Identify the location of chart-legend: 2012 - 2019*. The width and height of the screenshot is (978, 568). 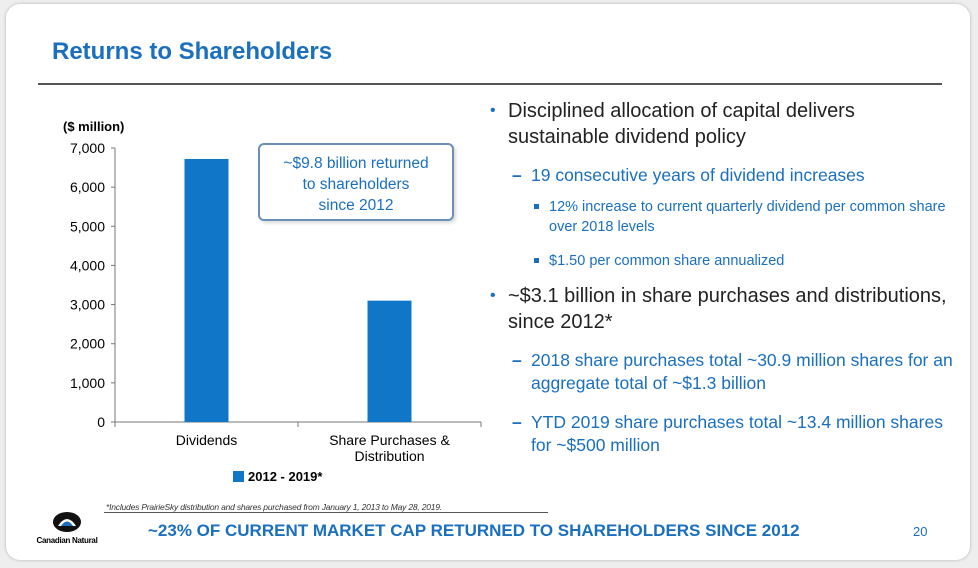
(277, 476).